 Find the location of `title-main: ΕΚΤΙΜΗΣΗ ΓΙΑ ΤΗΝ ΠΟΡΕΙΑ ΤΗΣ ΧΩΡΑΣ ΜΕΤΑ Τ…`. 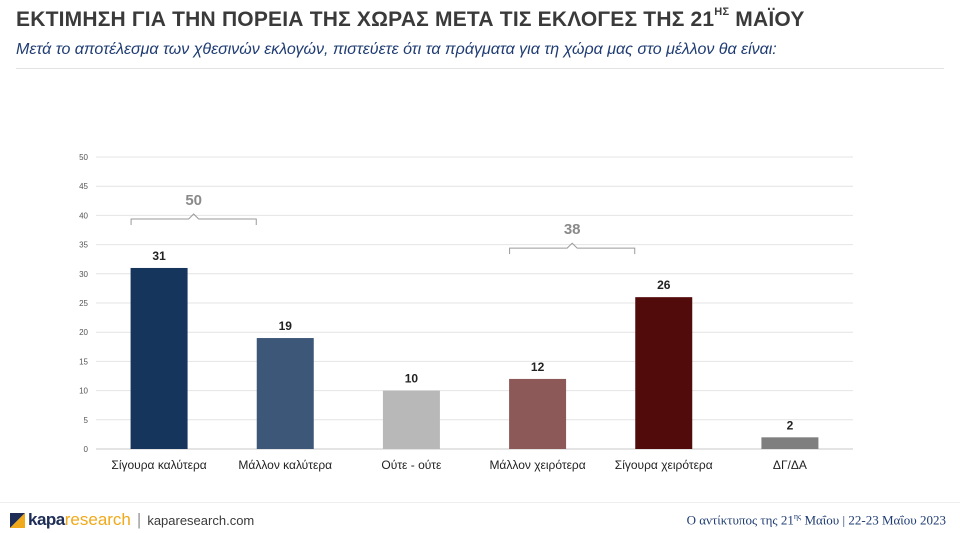

title-main: ΕΚΤΙΜΗΣΗ ΓΙΑ ΤΗΝ ΠΟΡΕΙΑ ΤΗΣ ΧΩΡΑΣ ΜΕΤΑ Τ… is located at coordinates (365, 19).